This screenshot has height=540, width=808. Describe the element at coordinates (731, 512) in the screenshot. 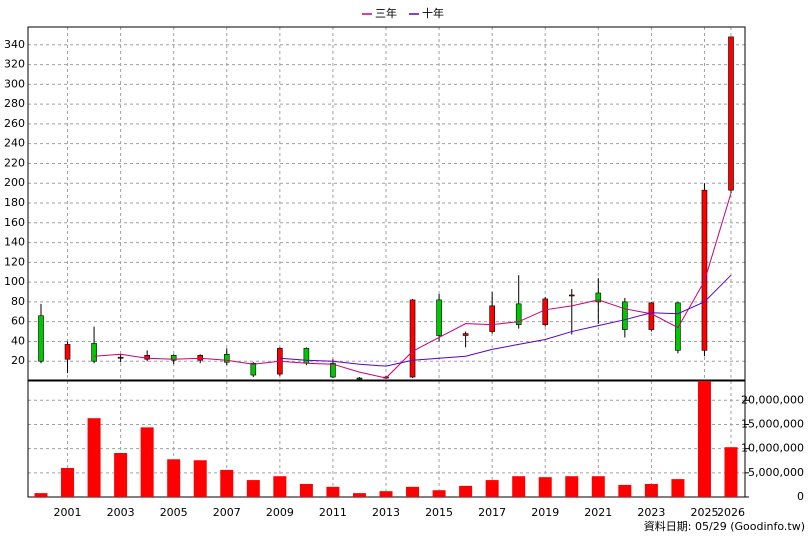

I see `x-tick-label: 2026` at that location.